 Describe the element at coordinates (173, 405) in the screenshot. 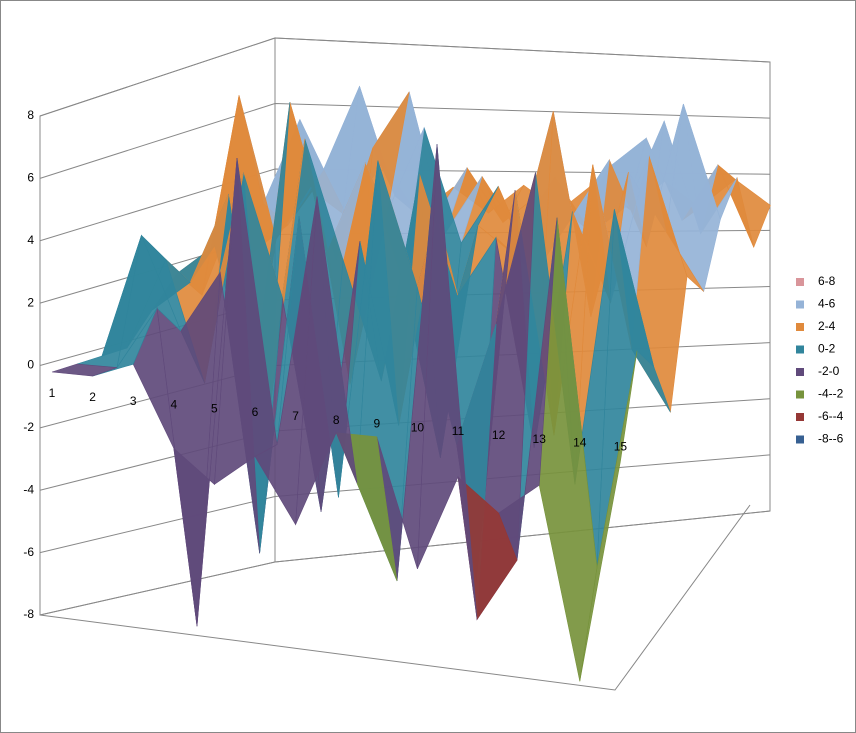

I see `x-tick-label: 4` at that location.